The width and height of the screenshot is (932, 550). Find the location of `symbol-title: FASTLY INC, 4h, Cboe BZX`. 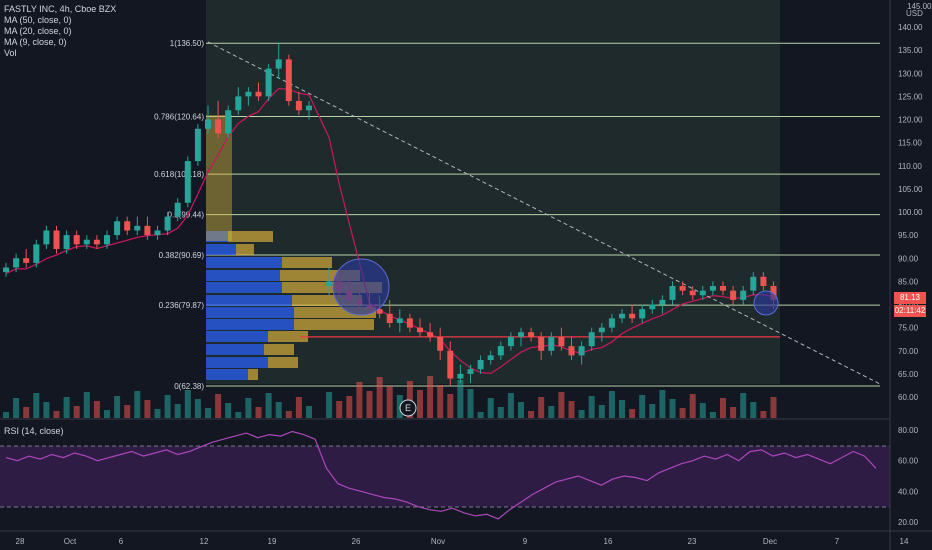

symbol-title: FASTLY INC, 4h, Cboe BZX is located at coordinates (60, 9).